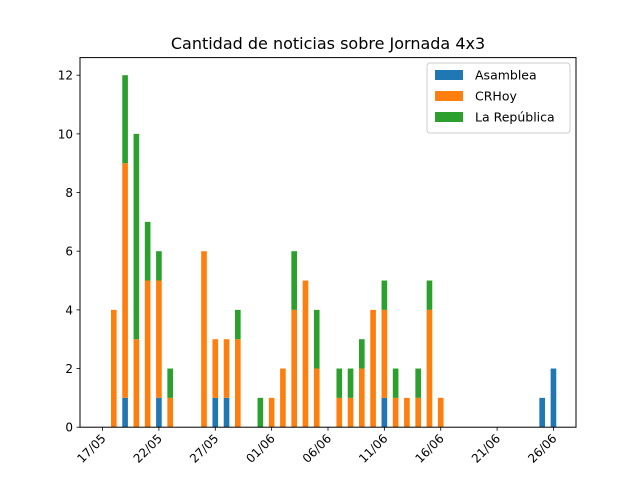 The height and width of the screenshot is (480, 640). What do you see at coordinates (204, 448) in the screenshot?
I see `x-tick-label: 27/05` at bounding box center [204, 448].